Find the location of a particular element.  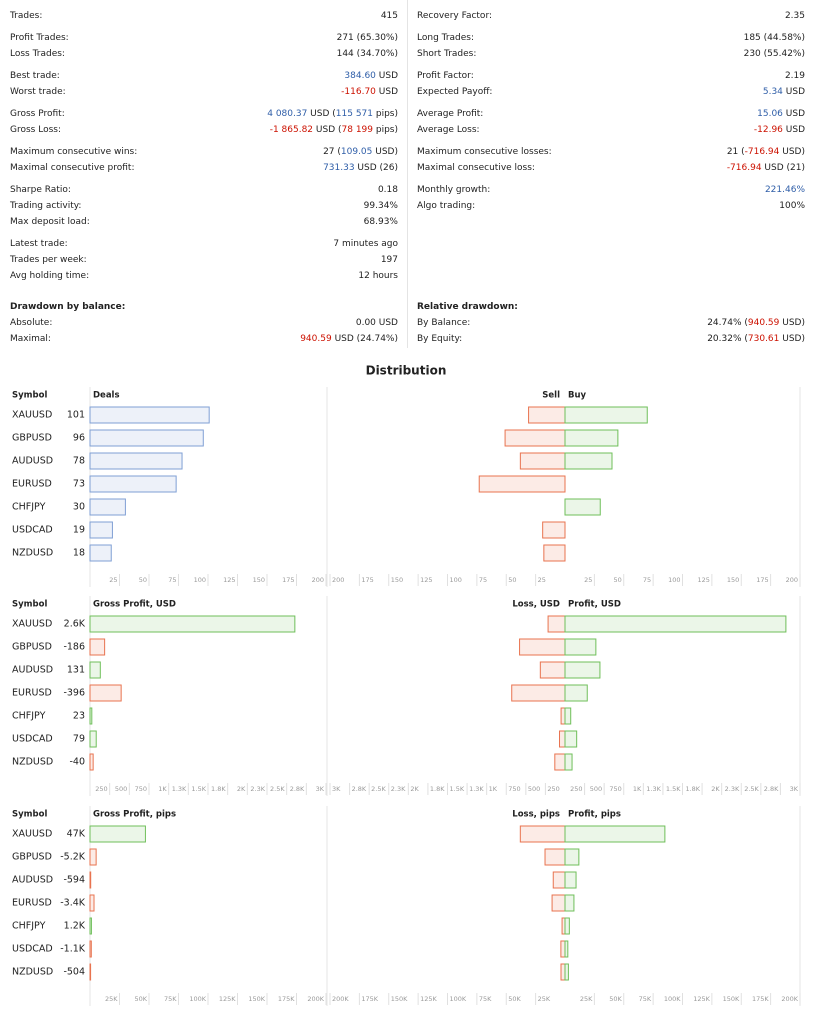

stat-label: Loss Trades: is located at coordinates (37, 54).